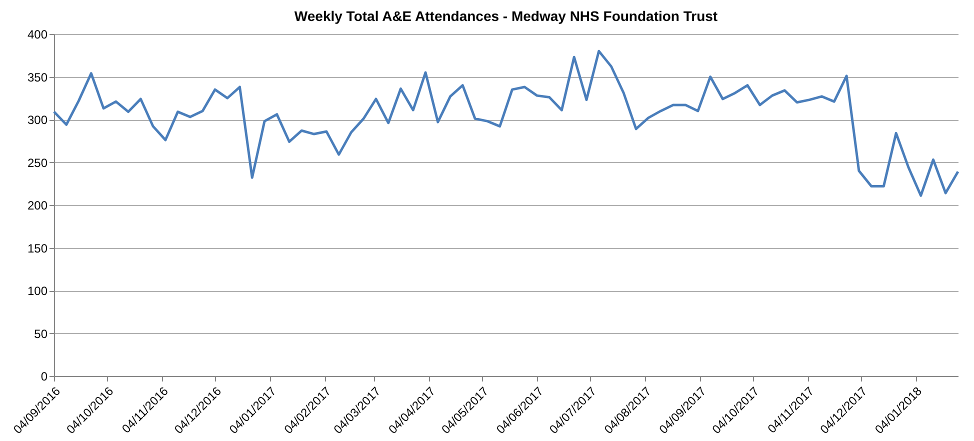  What do you see at coordinates (37, 205) in the screenshot?
I see `y-tick-label: 200` at bounding box center [37, 205].